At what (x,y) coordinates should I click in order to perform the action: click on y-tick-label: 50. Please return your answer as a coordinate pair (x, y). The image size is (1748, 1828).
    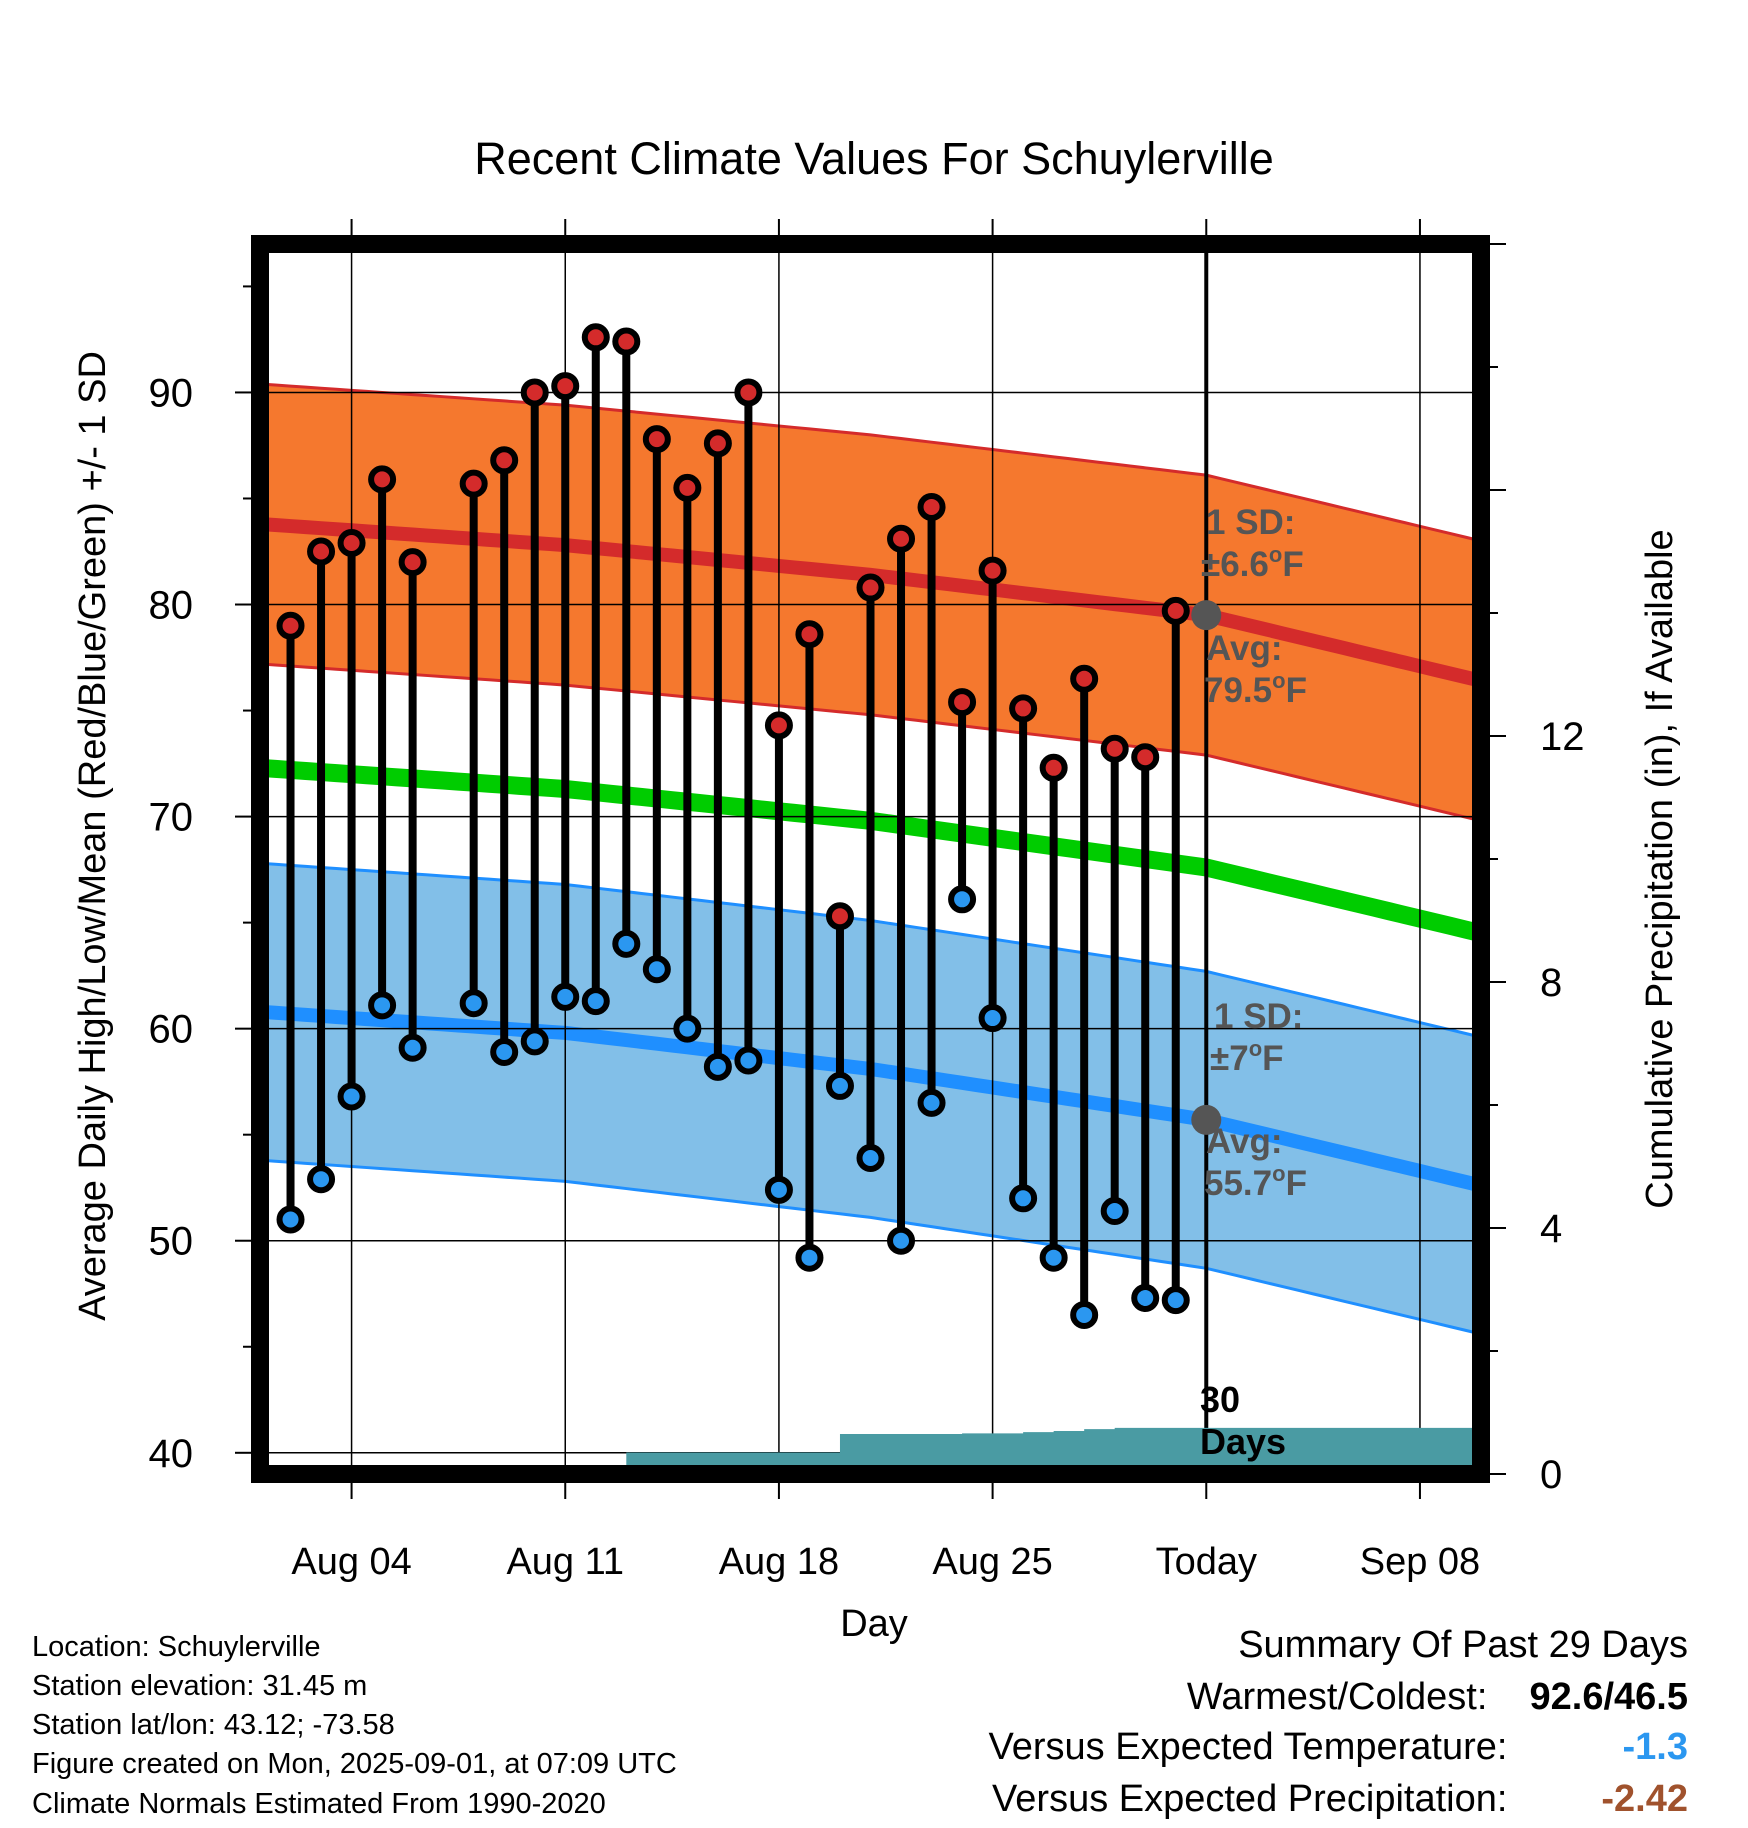
    Looking at the image, I should click on (171, 1242).